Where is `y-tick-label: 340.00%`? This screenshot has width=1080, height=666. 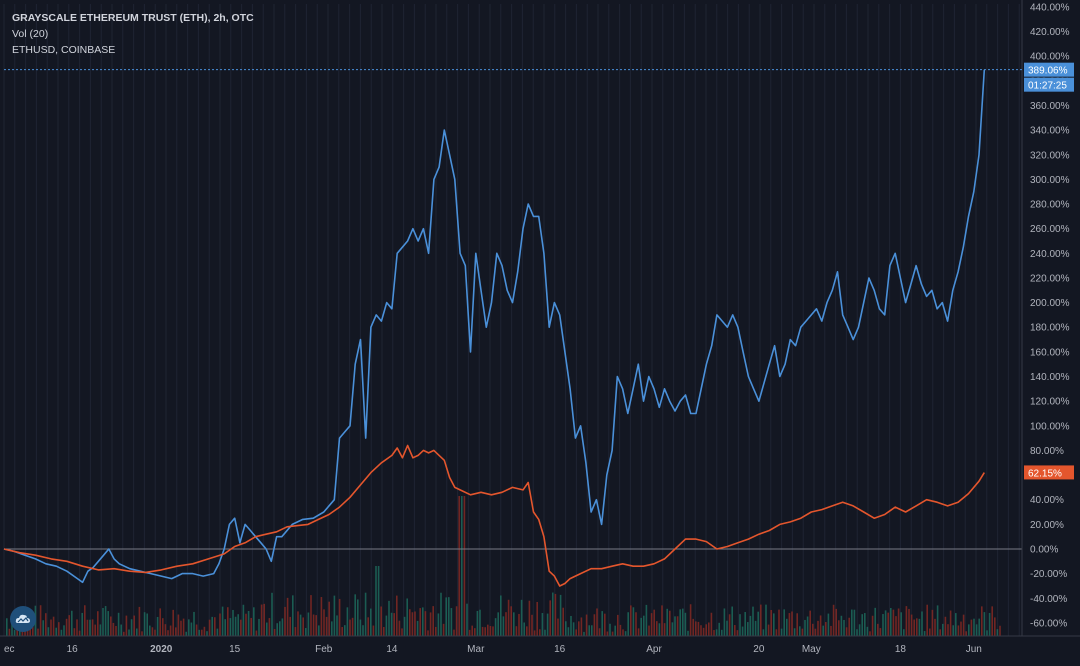
y-tick-label: 340.00% is located at coordinates (1050, 131).